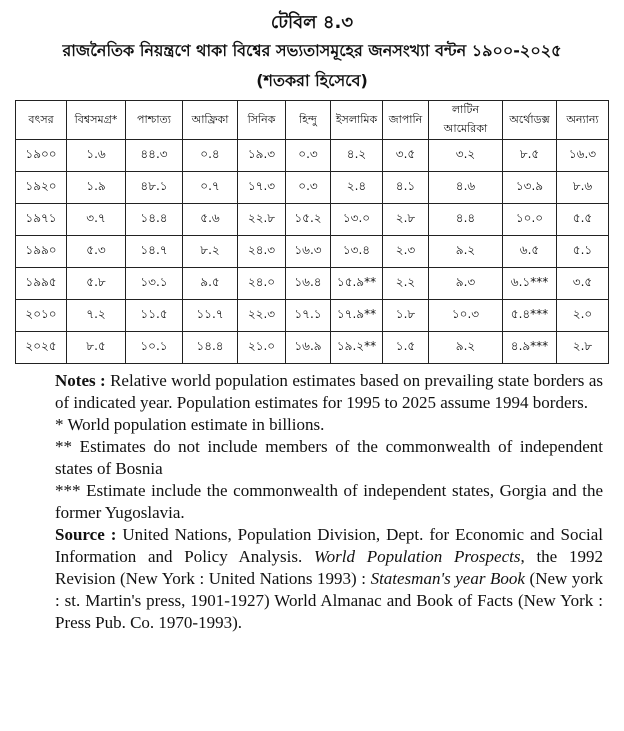  I want to click on value-cell: ১৬.৯, so click(308, 347).